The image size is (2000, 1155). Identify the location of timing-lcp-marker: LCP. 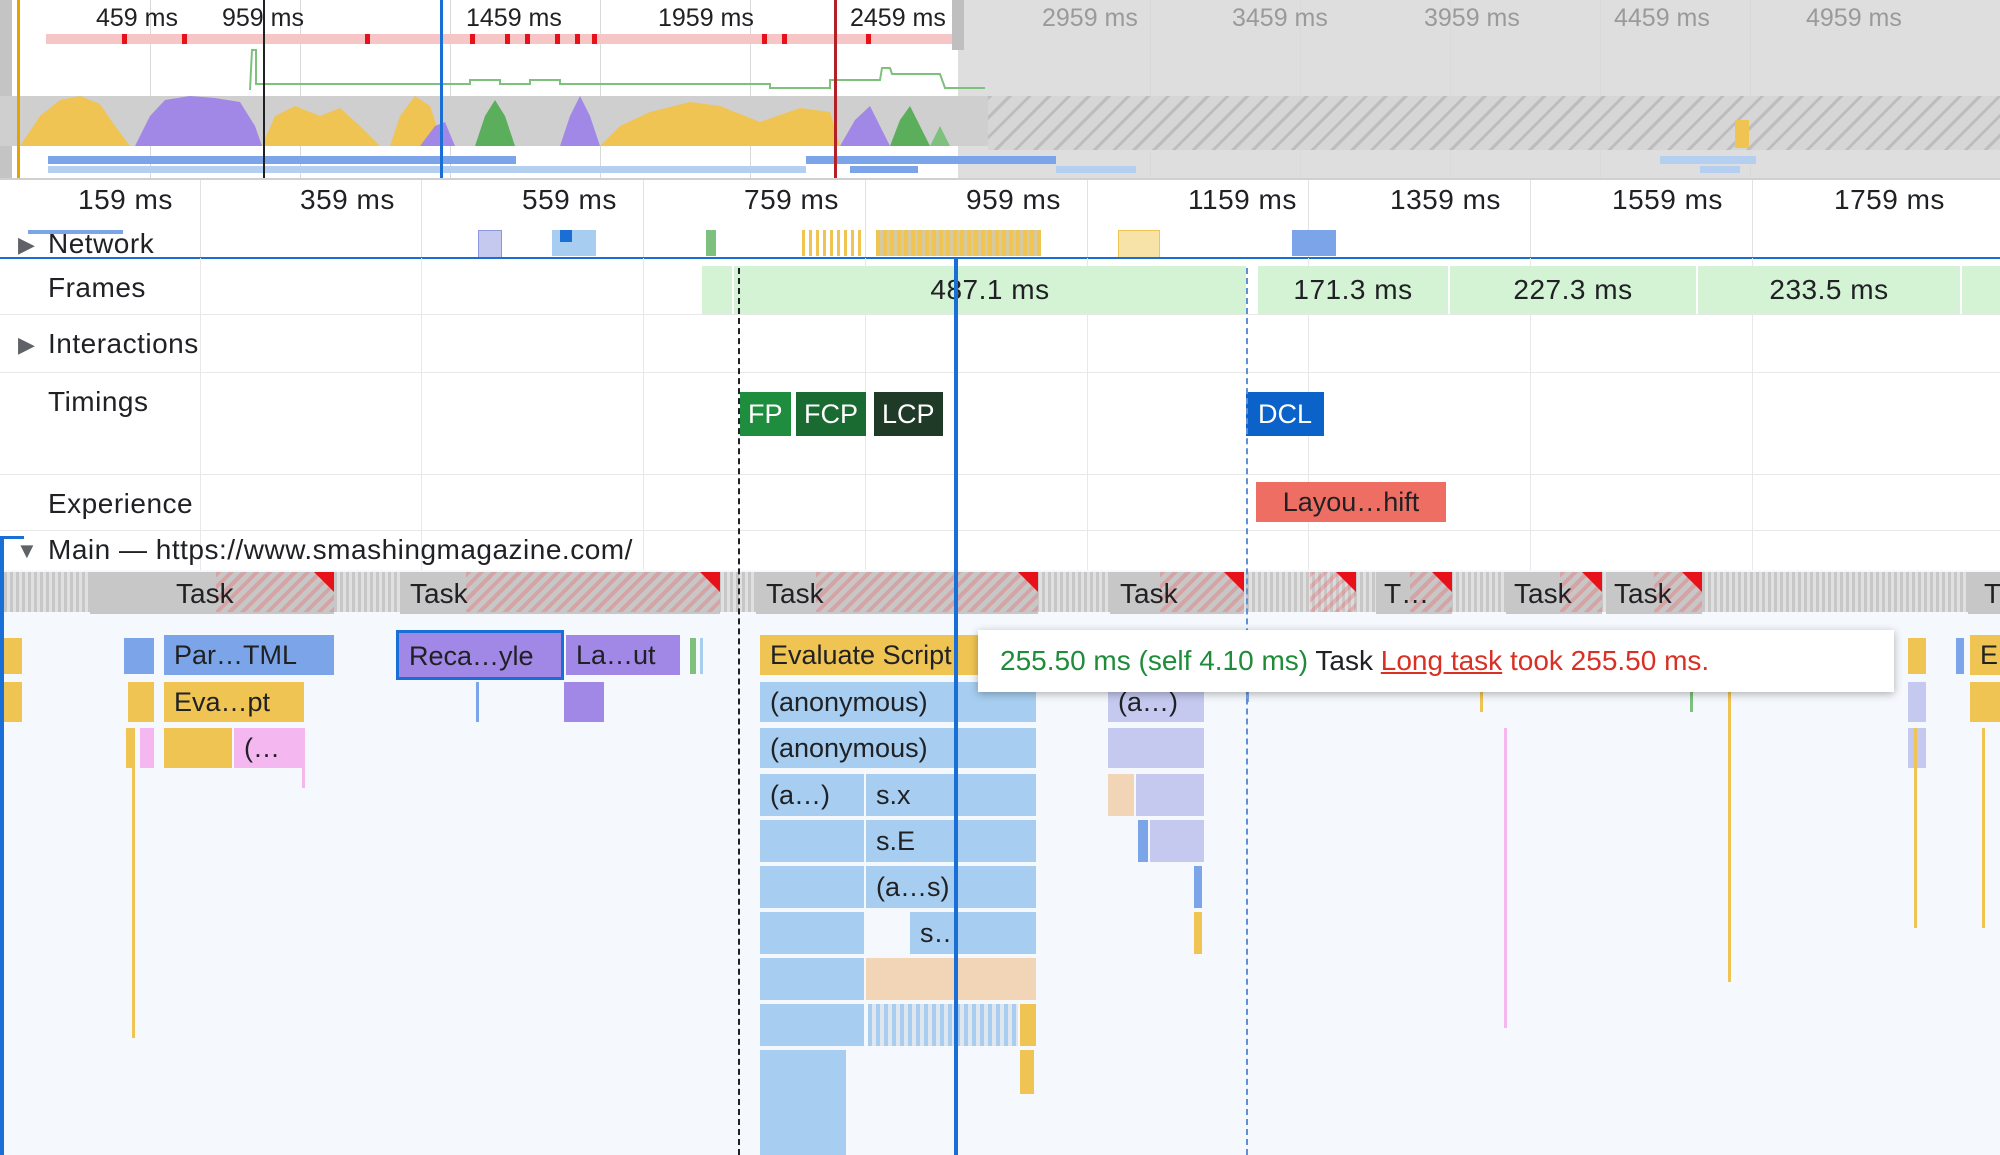
(908, 414).